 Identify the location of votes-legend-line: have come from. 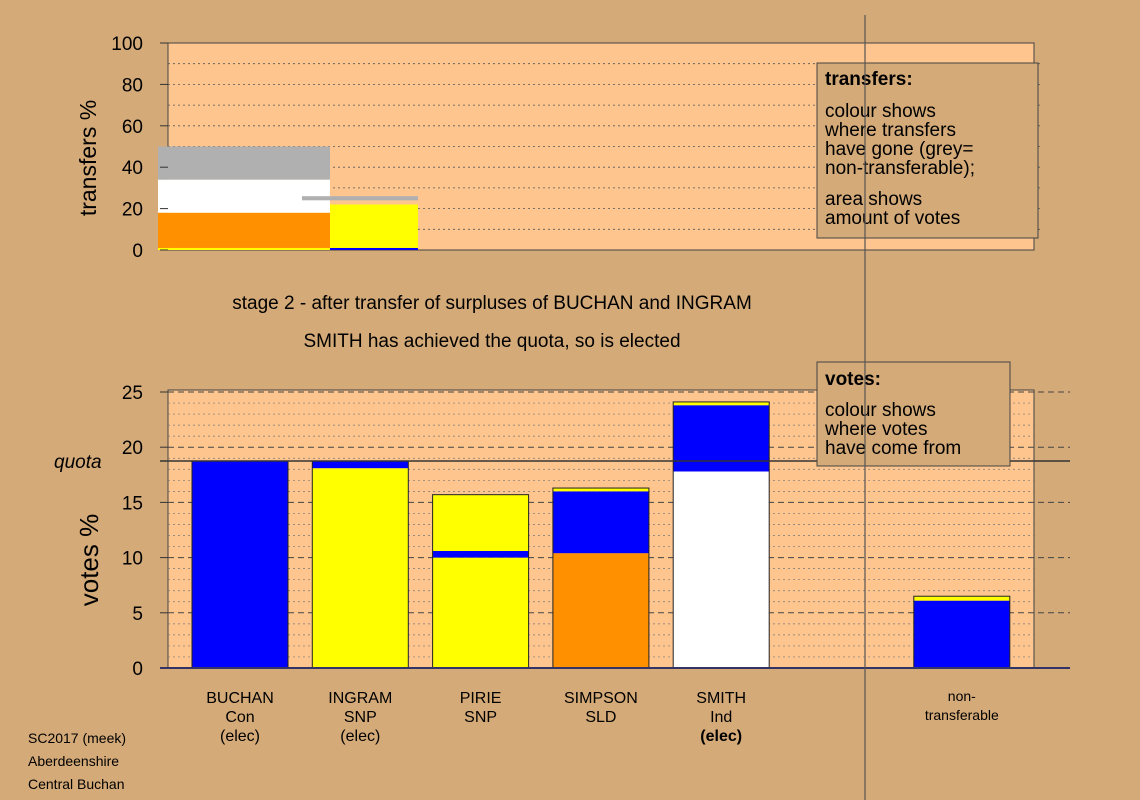
(893, 448).